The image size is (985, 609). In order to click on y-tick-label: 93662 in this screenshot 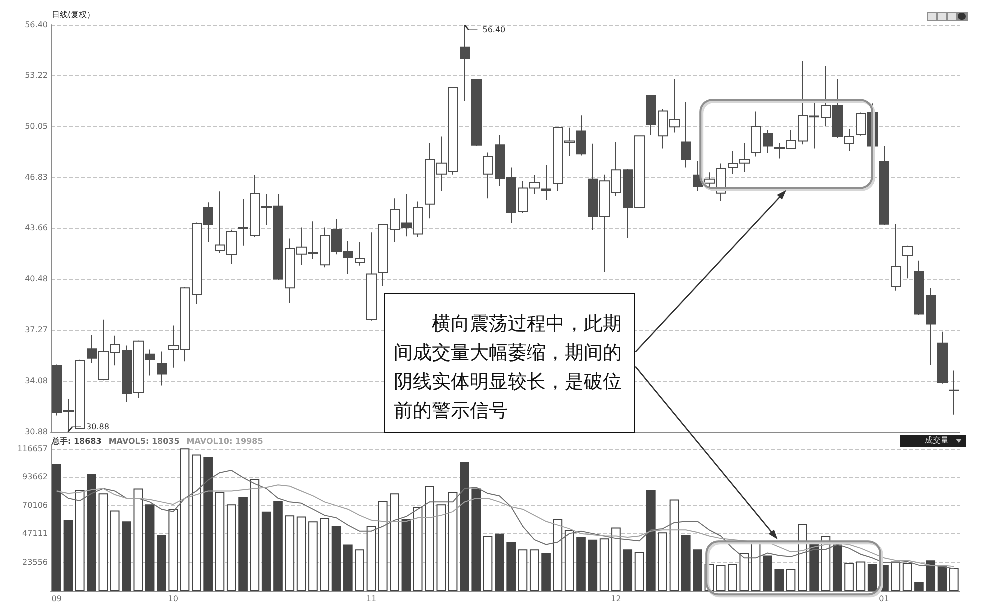, I will do `click(35, 477)`.